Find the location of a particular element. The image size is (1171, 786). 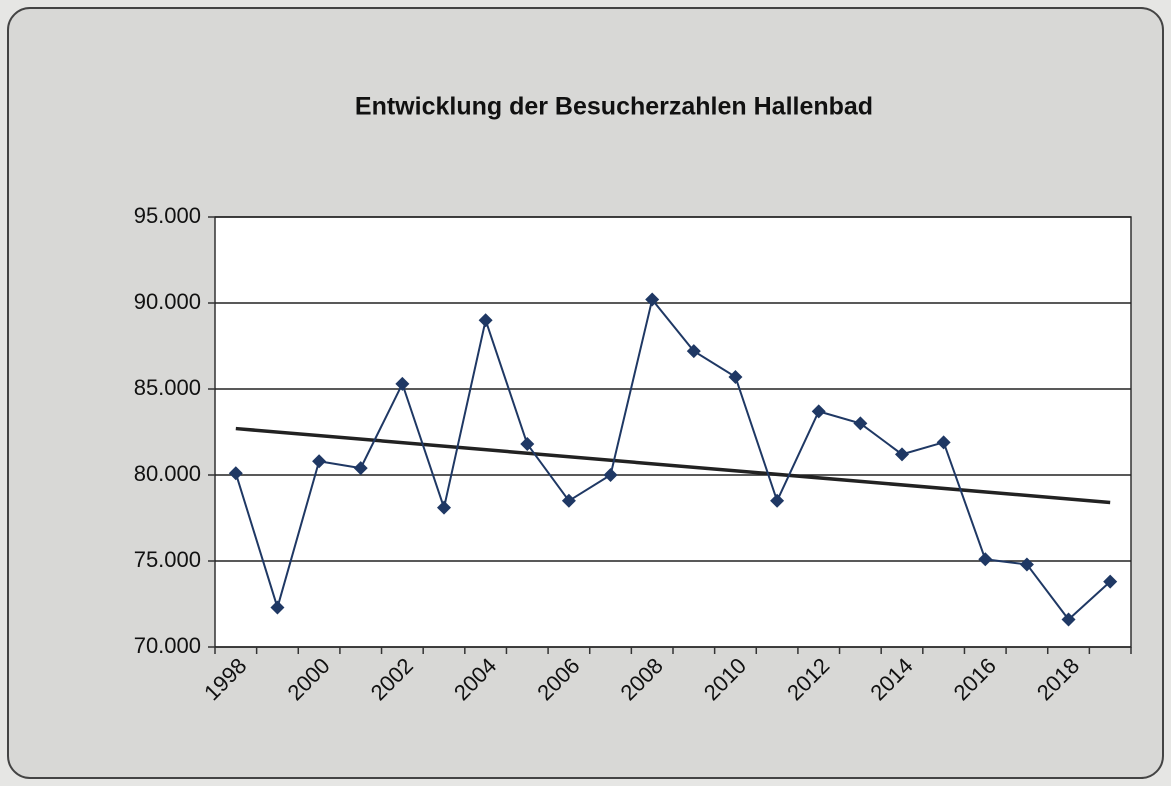

y-tick-label: 95.000 is located at coordinates (167, 215).